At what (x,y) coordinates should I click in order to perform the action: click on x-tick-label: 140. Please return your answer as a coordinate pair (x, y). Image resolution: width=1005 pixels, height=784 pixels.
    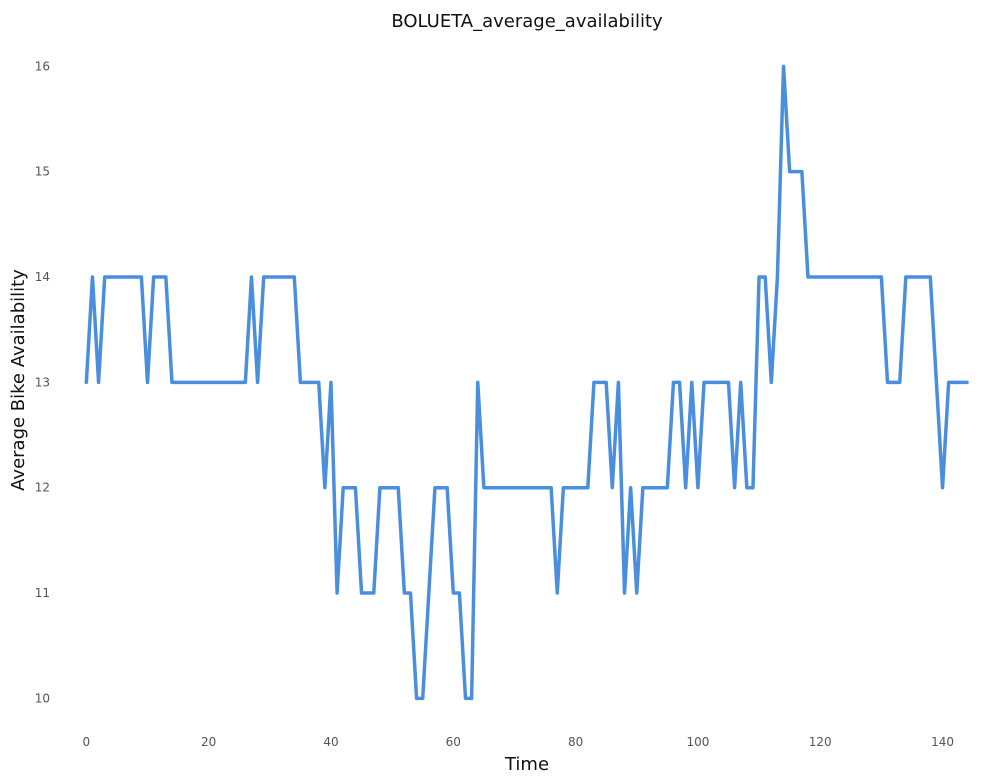
    Looking at the image, I should click on (942, 742).